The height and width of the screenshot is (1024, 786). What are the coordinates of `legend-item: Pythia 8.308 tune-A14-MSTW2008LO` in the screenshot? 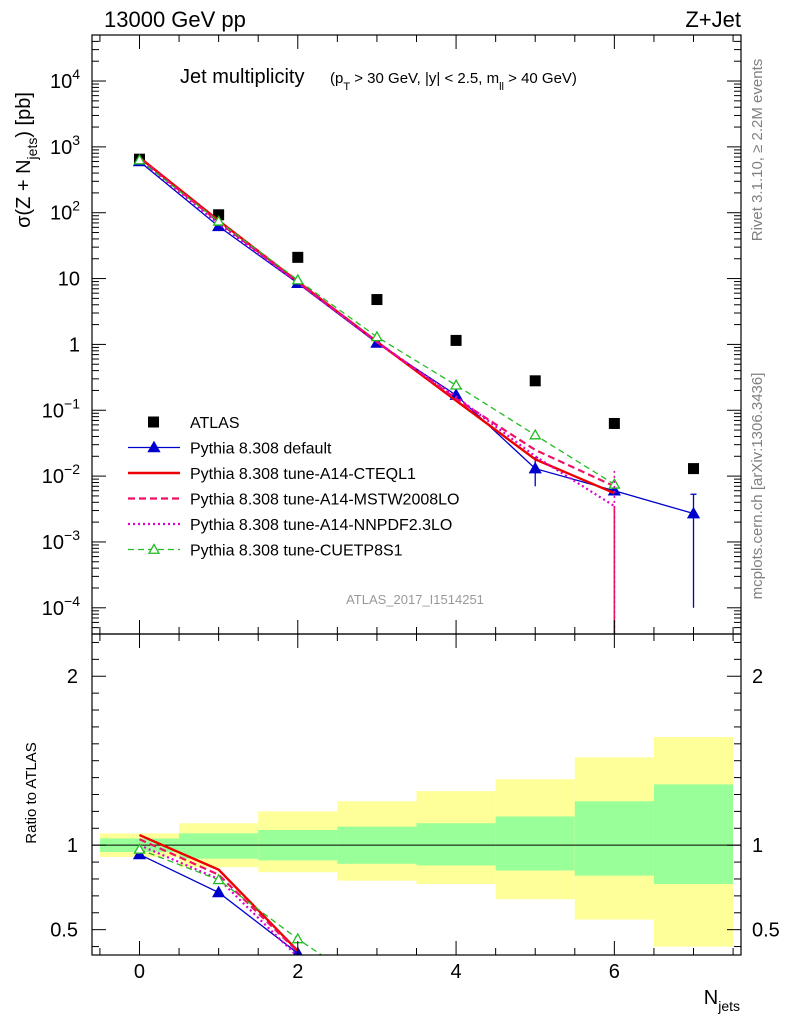 It's located at (293, 500).